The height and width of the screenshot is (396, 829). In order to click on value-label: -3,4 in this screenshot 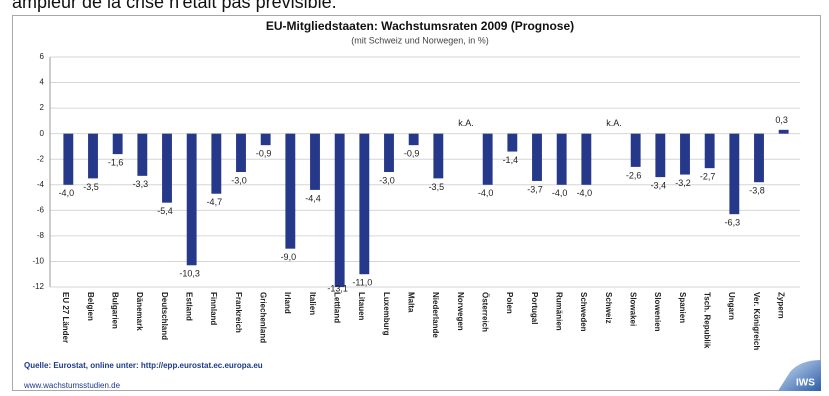, I will do `click(659, 185)`.